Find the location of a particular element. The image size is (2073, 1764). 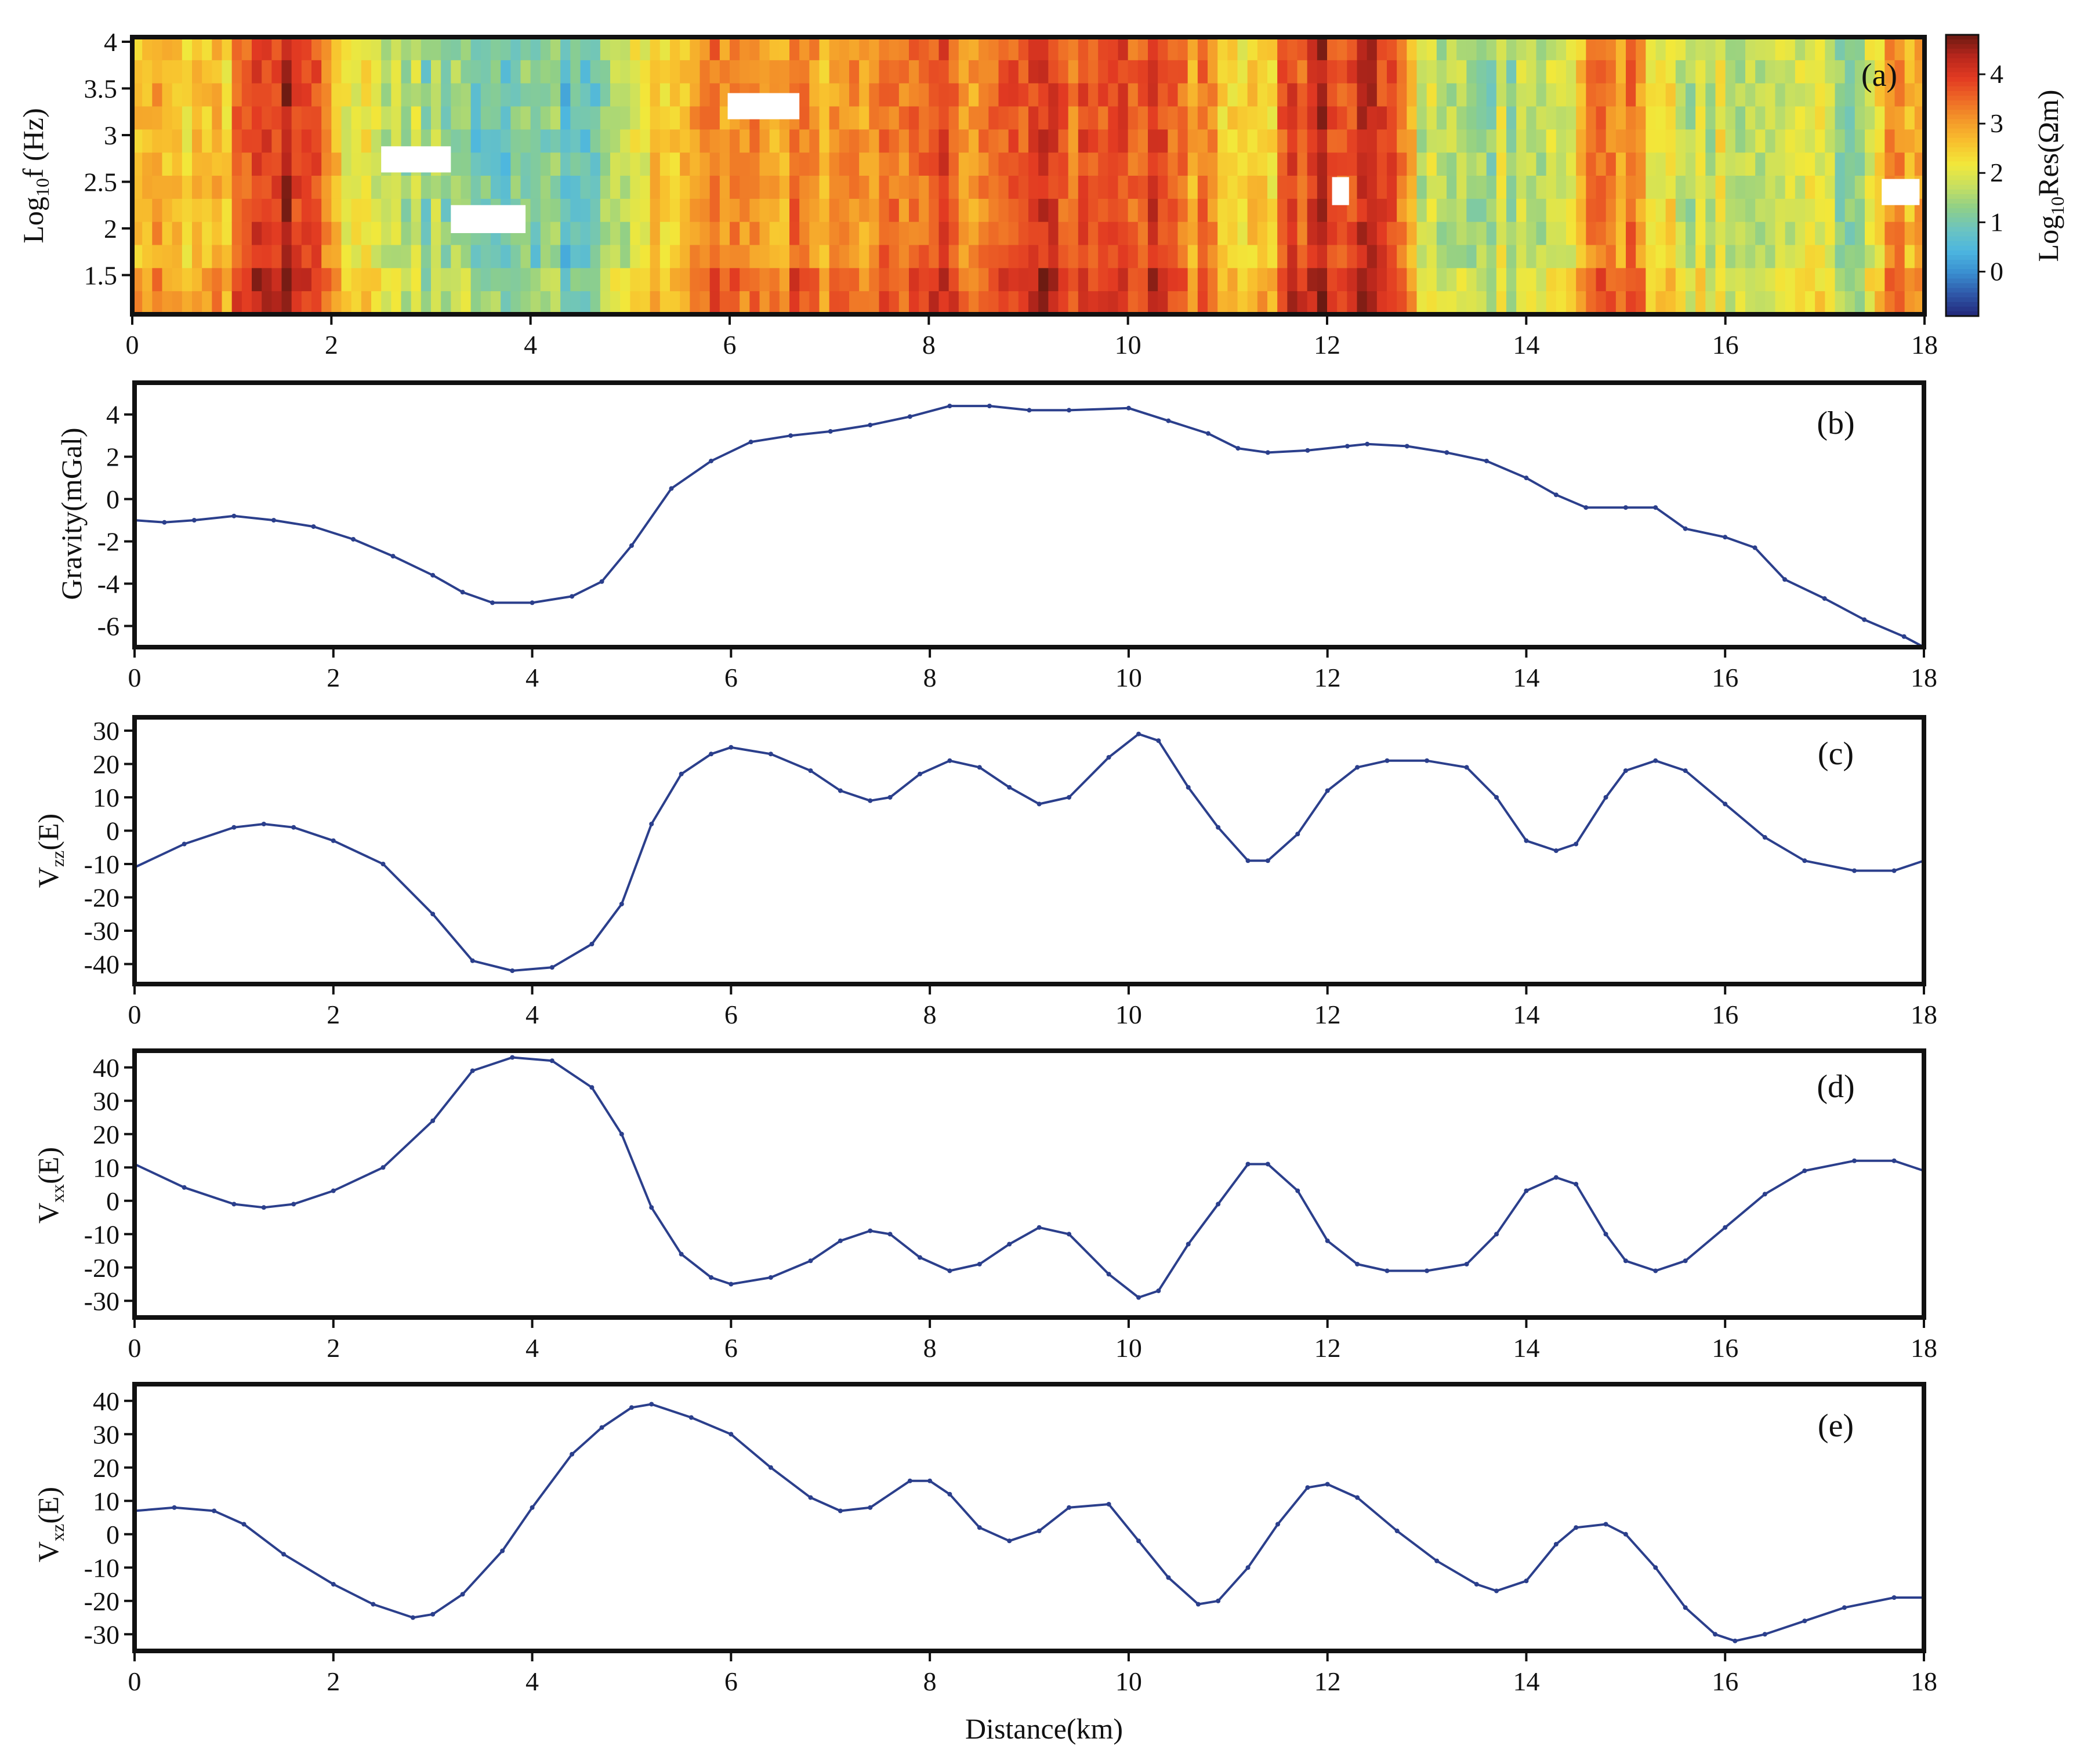

panel-a-ylabel: Log10f (Hz) is located at coordinates (35, 175).